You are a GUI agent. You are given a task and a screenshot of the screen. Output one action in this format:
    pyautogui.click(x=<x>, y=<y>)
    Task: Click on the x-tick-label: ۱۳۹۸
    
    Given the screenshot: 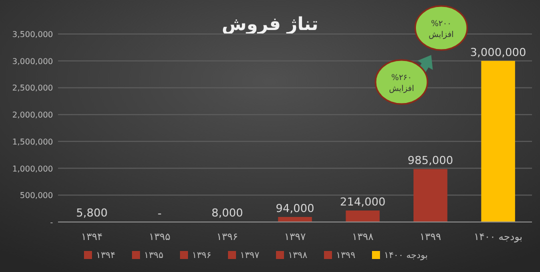 What is the action you would take?
    pyautogui.click(x=363, y=237)
    